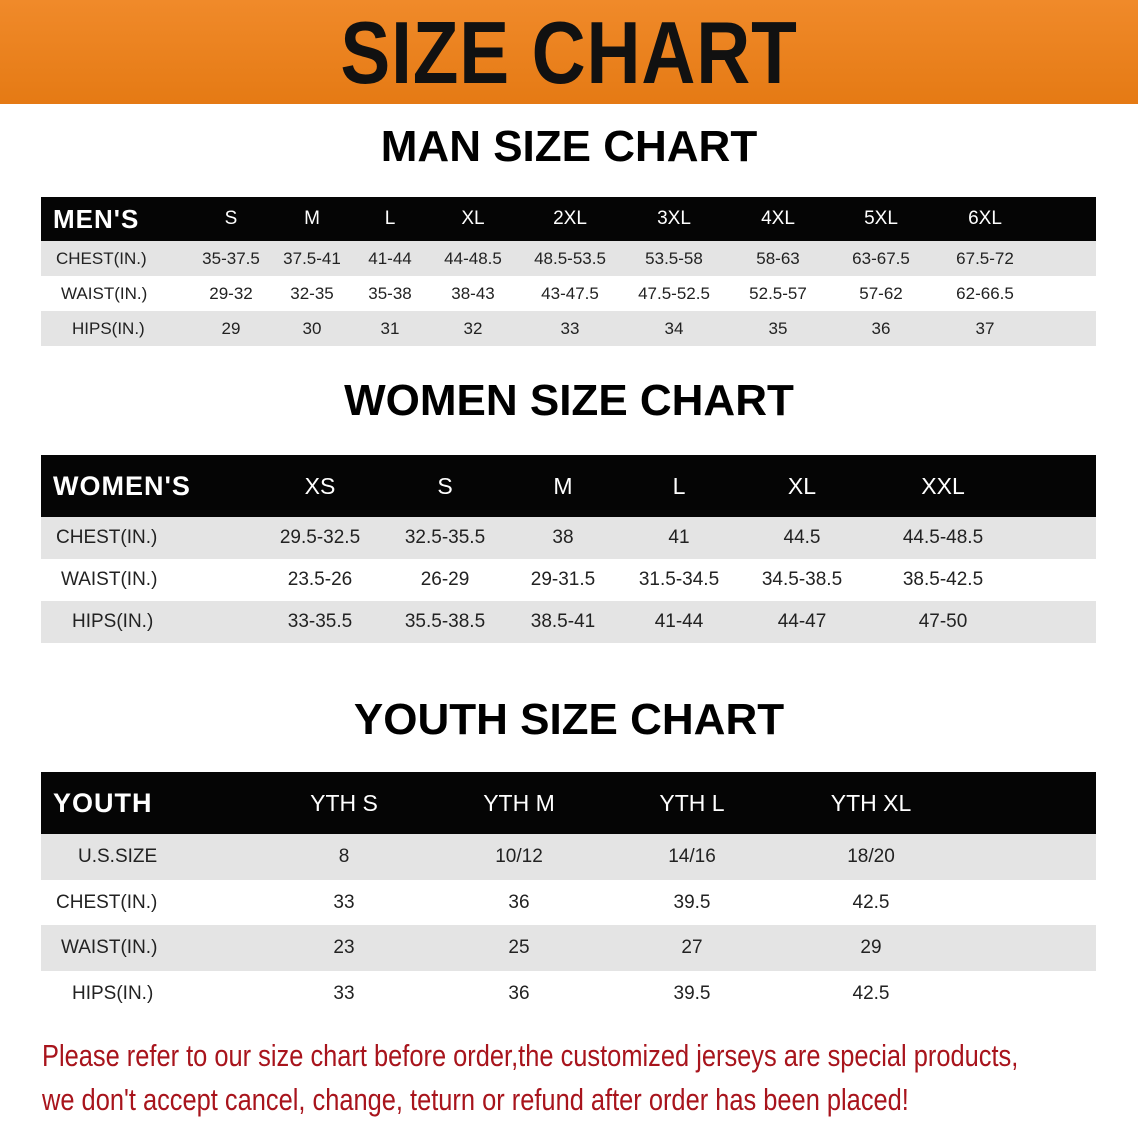 This screenshot has width=1138, height=1132. What do you see at coordinates (679, 537) in the screenshot?
I see `measurement-cell: 41` at bounding box center [679, 537].